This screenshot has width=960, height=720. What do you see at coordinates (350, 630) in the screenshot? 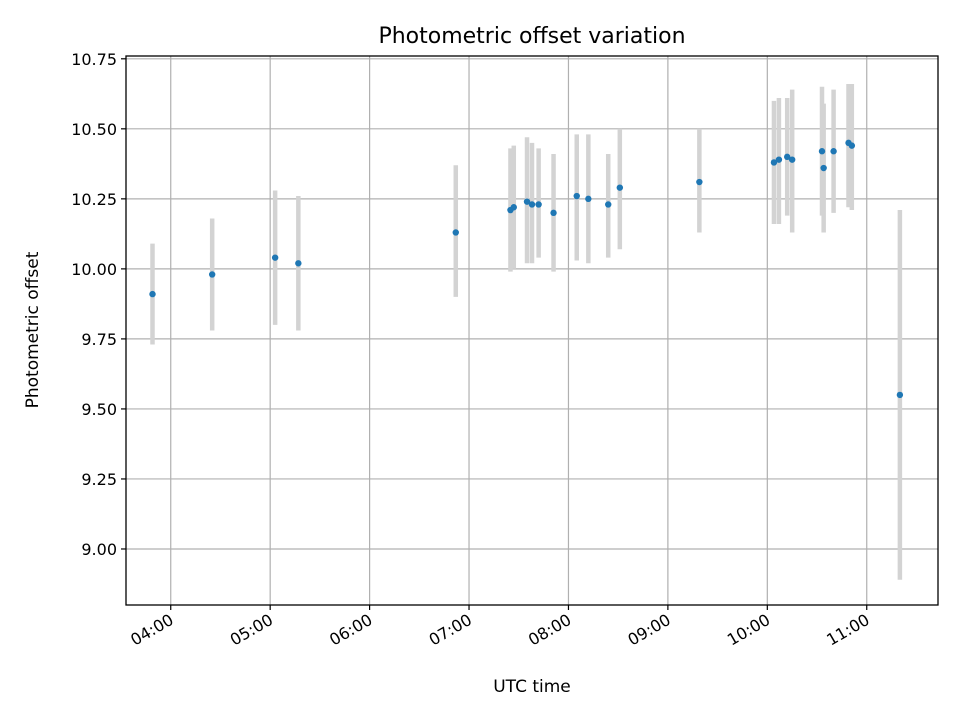
I see `x-tick-label: 06:00` at bounding box center [350, 630].